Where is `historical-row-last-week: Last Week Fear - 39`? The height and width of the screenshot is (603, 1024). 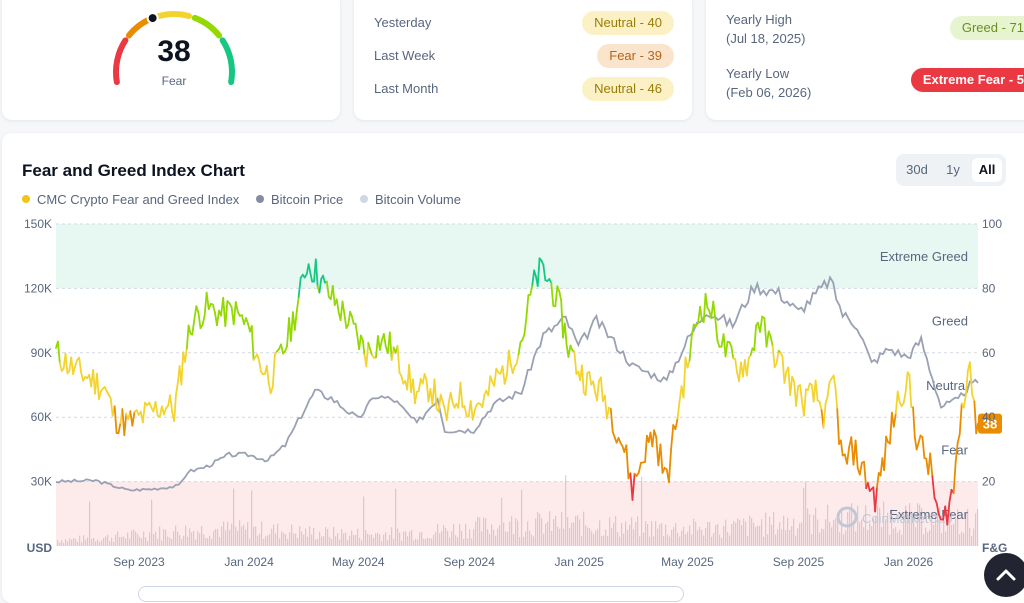
historical-row-last-week: Last Week Fear - 39 is located at coordinates (524, 56).